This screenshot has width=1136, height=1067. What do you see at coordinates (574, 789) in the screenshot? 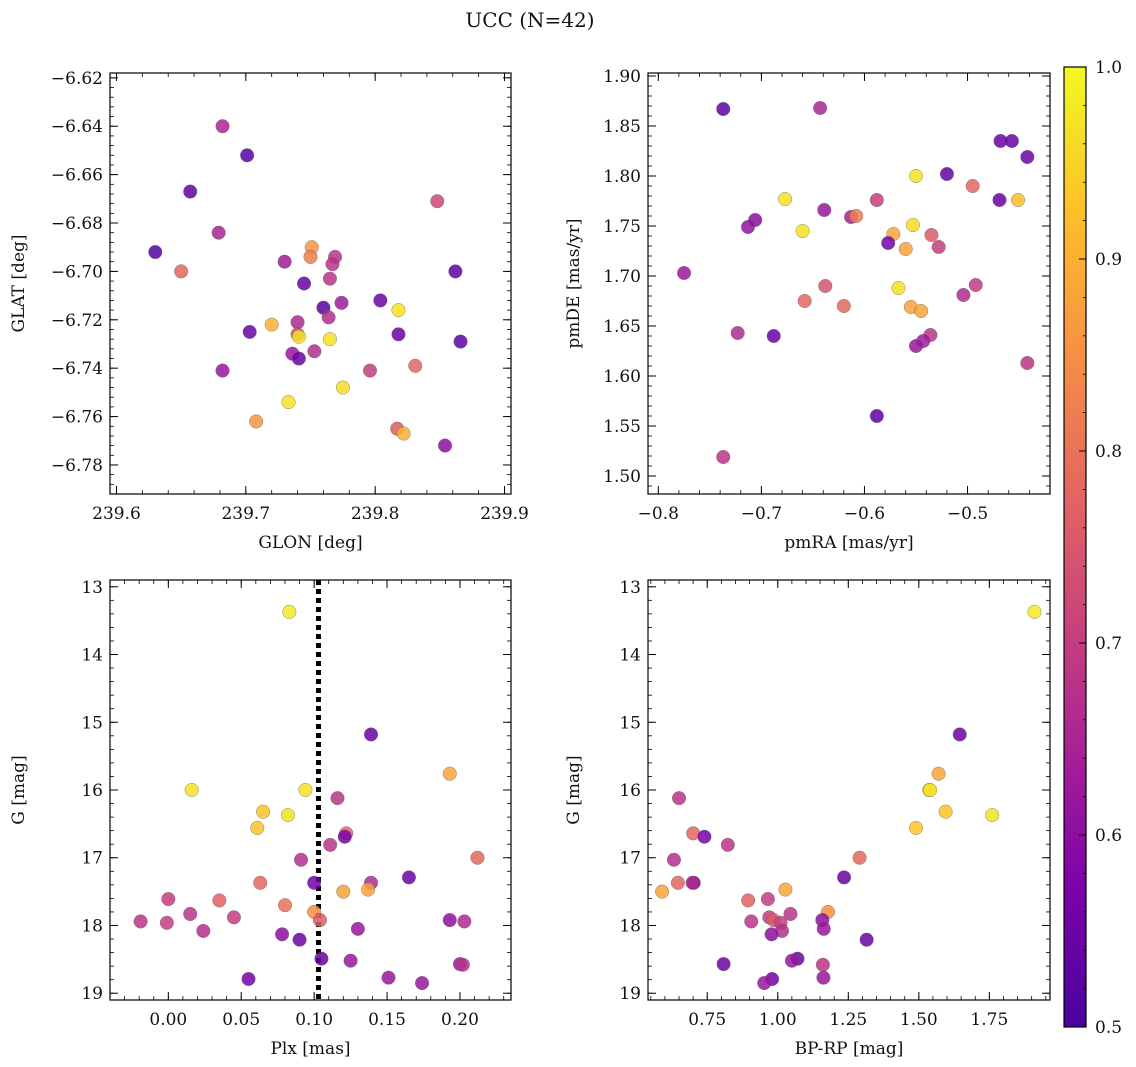
I see `y-axis-label: G [mag]` at bounding box center [574, 789].